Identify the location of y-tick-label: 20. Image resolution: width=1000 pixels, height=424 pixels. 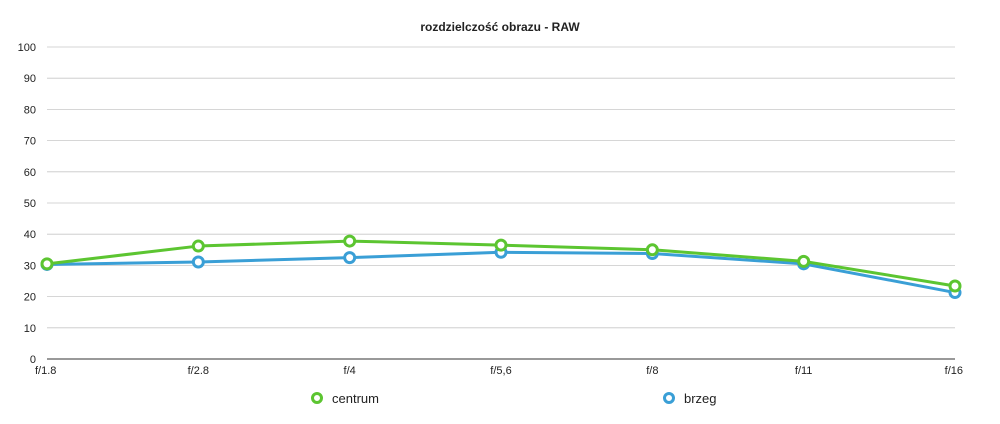
(30, 298).